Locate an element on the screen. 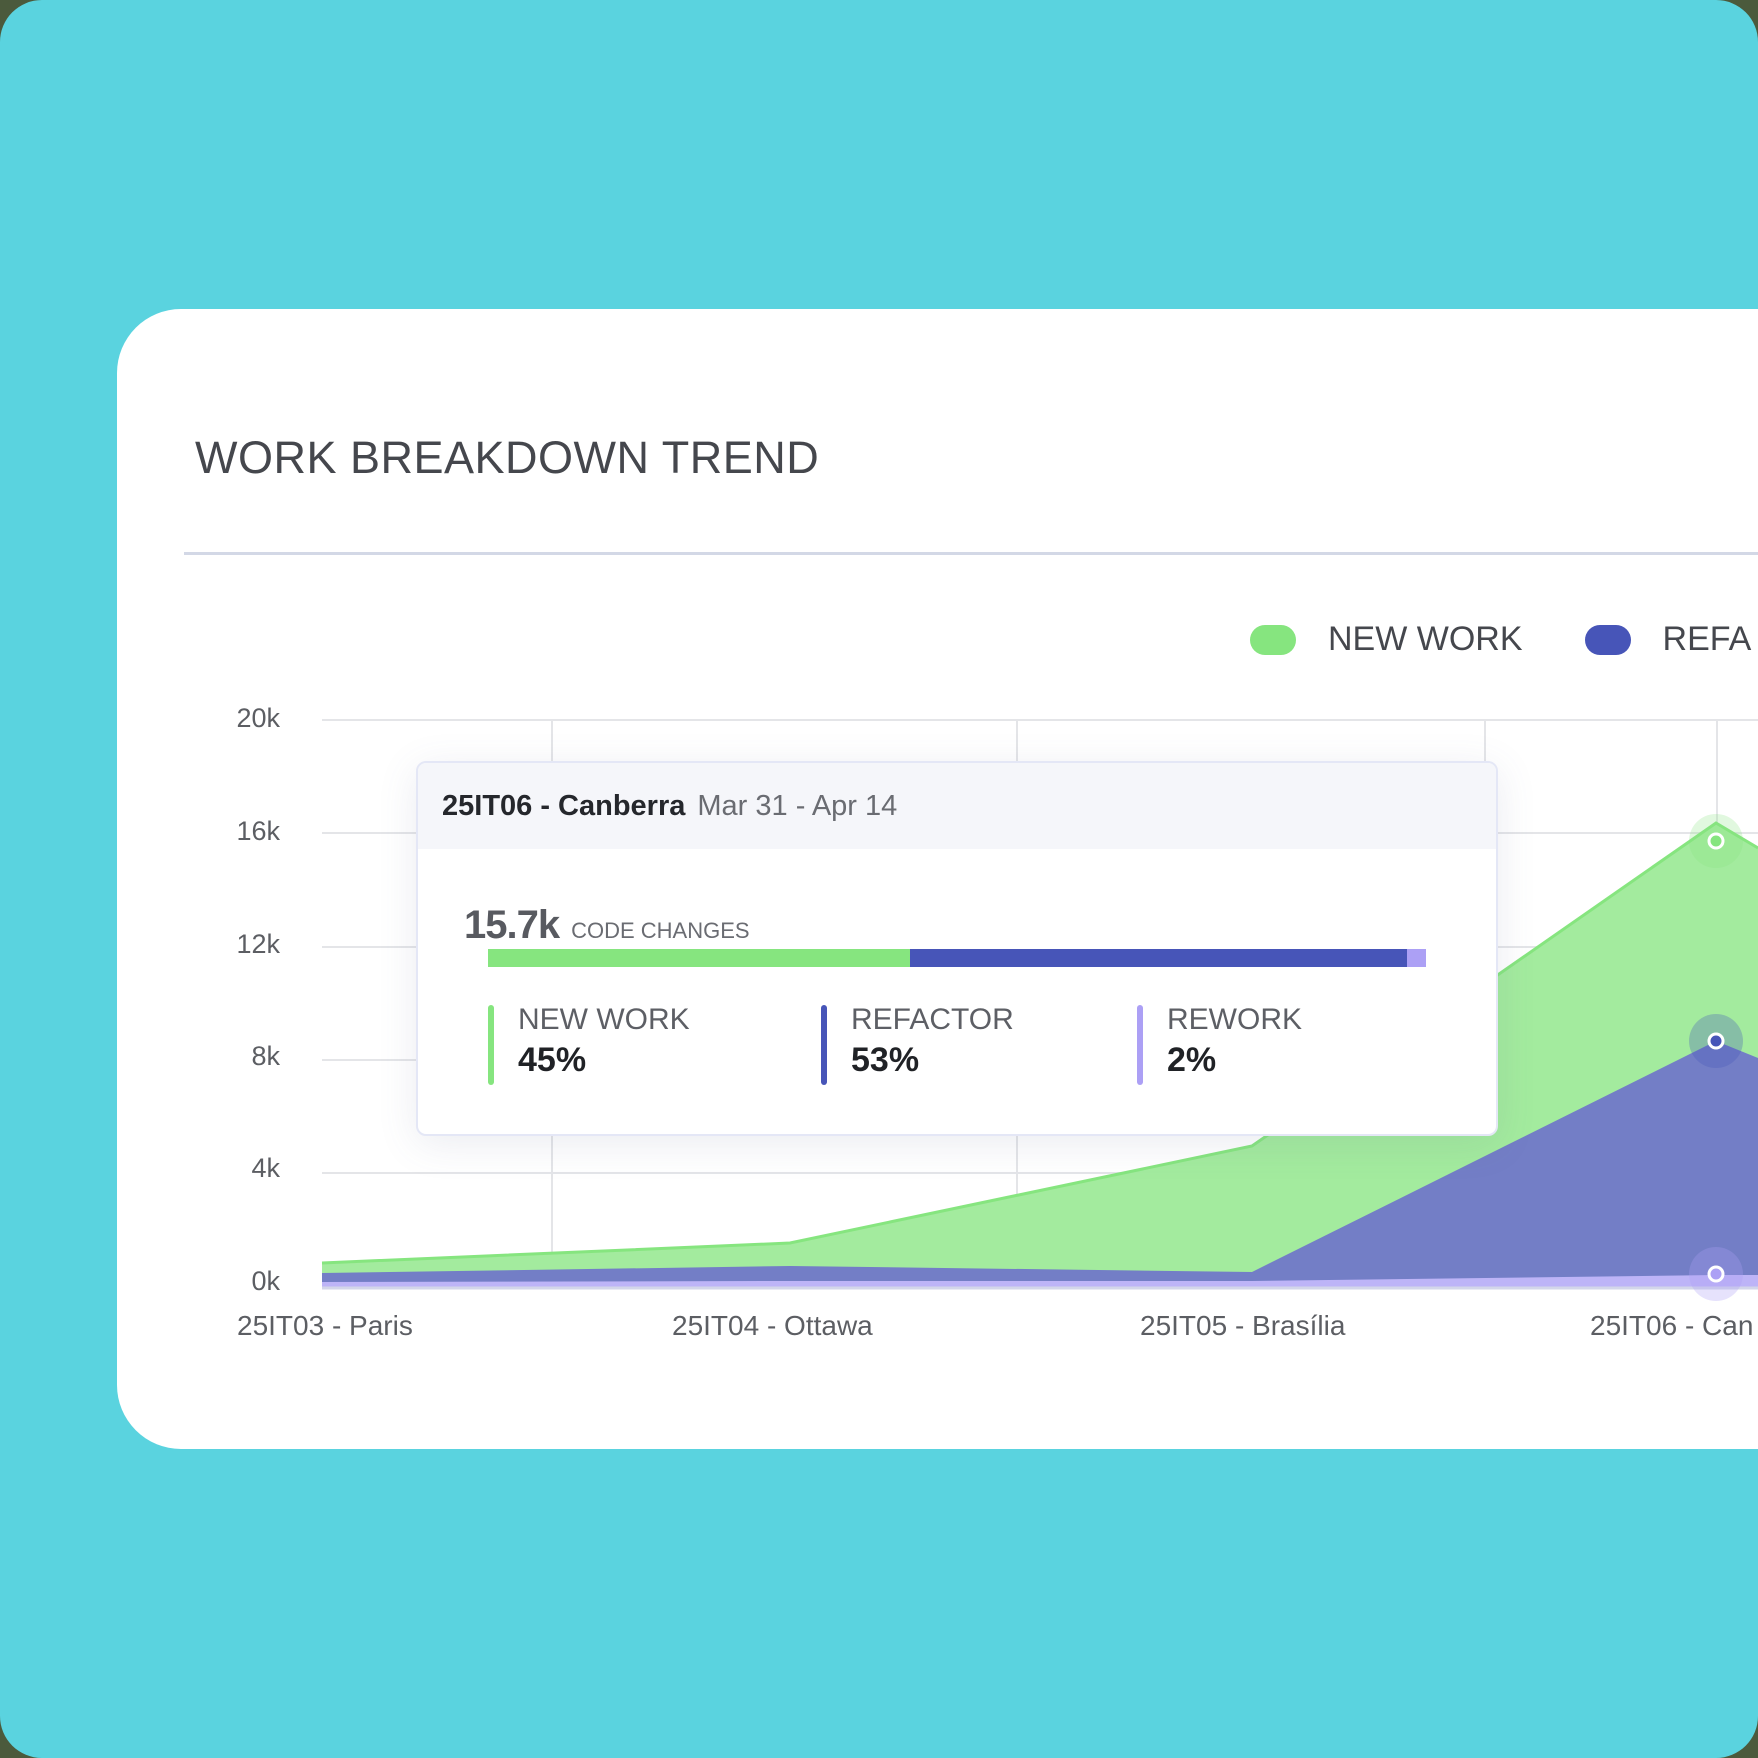  y-tick-label: 0k is located at coordinates (265, 1281).